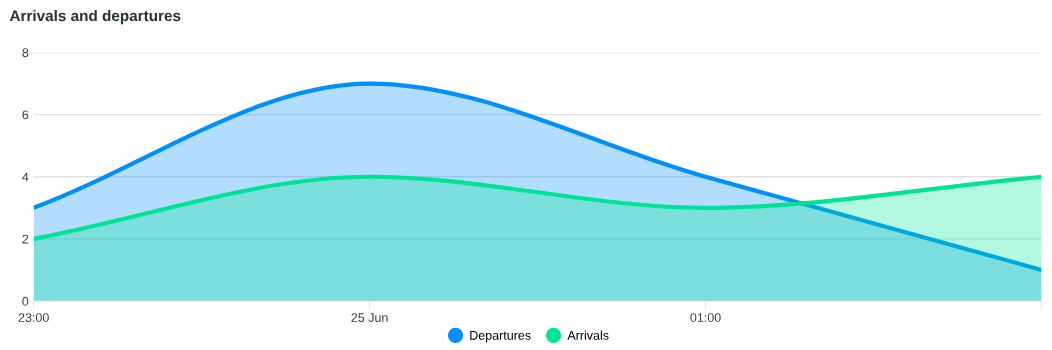 The image size is (1052, 350). I want to click on y-tick-label: 0, so click(25, 301).